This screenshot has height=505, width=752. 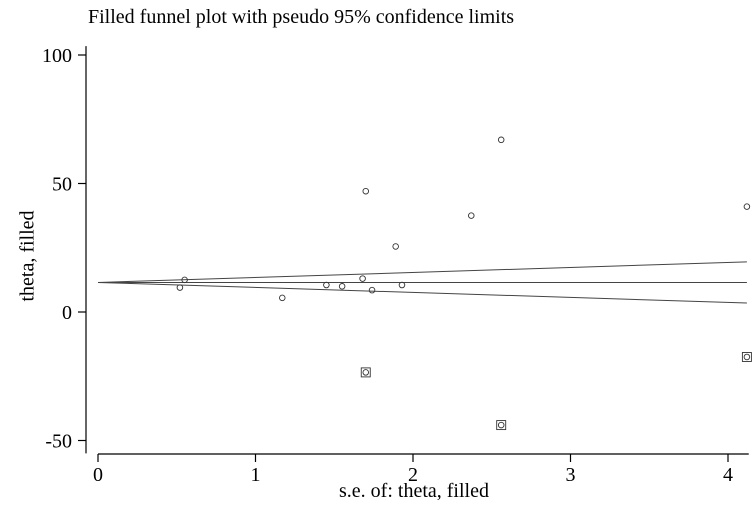 What do you see at coordinates (98, 475) in the screenshot?
I see `x-tick-label: 0` at bounding box center [98, 475].